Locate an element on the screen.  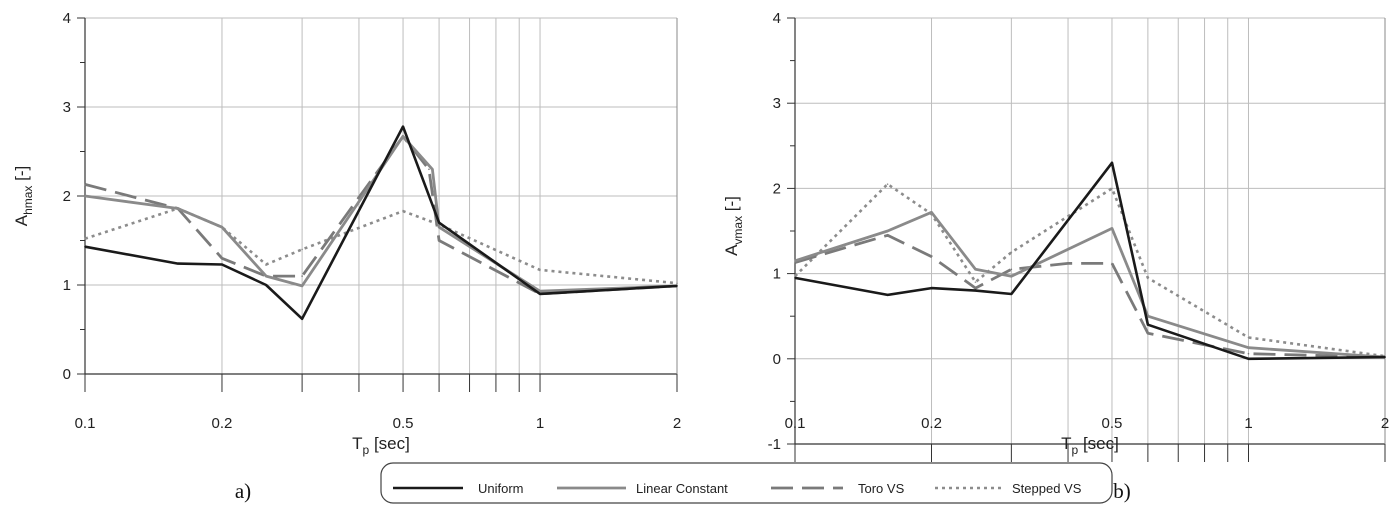
legend-label-stepped-vs: Stepped VS is located at coordinates (1047, 488).